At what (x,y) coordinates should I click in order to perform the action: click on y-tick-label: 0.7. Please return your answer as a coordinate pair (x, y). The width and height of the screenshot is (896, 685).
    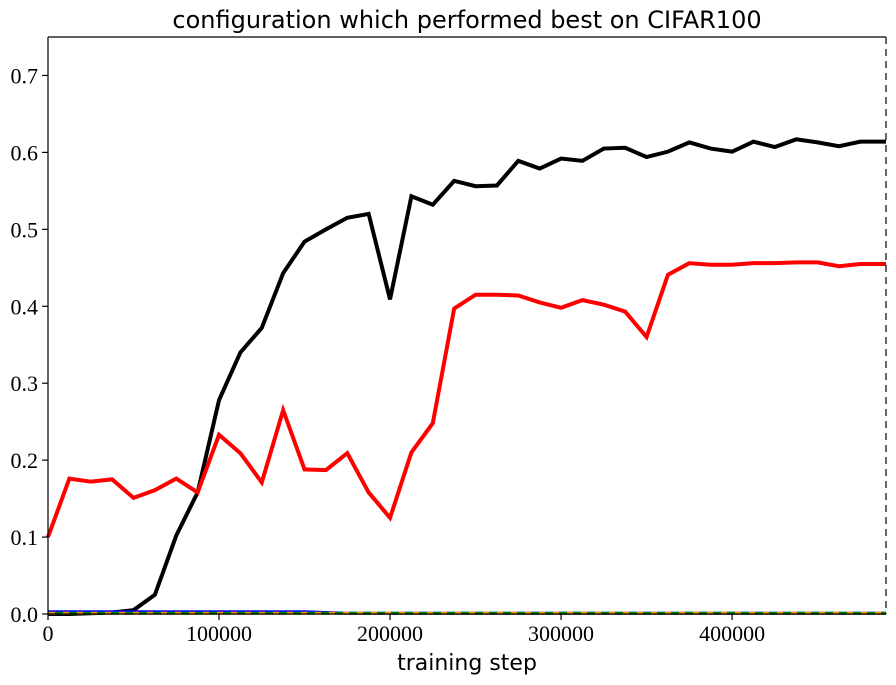
    Looking at the image, I should click on (25, 75).